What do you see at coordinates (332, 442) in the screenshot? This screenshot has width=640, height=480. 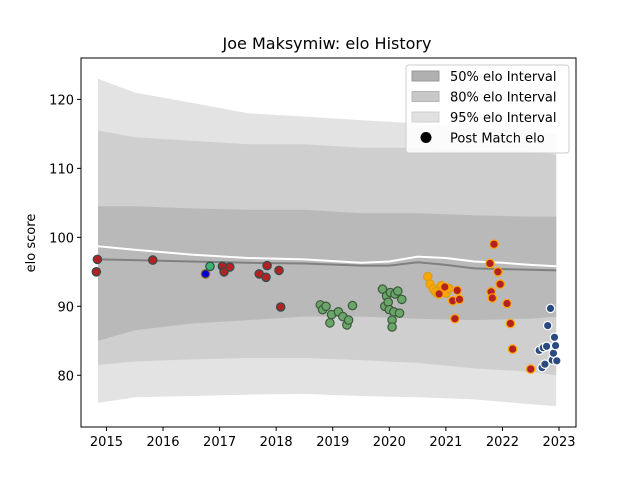 I see `x-tick-label-2019: 2019` at bounding box center [332, 442].